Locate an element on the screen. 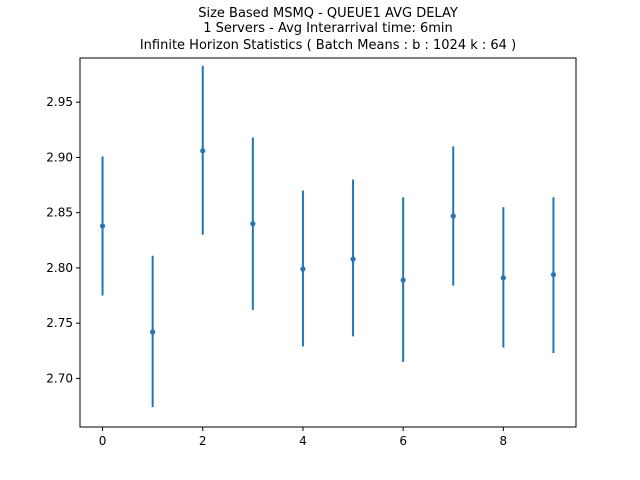  x-tick-label: 4 is located at coordinates (303, 441).